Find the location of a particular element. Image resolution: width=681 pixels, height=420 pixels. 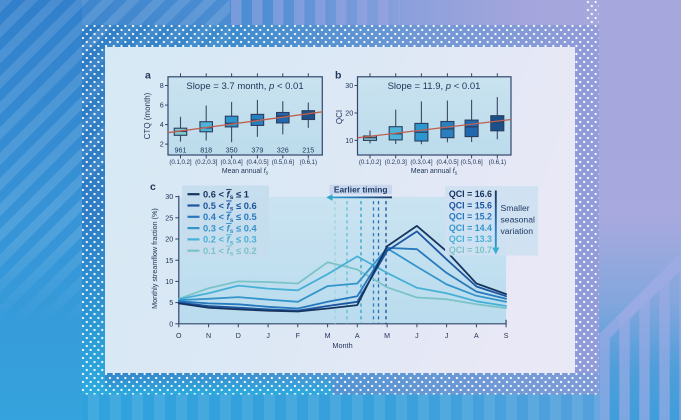

svg-text: D is located at coordinates (238, 336).